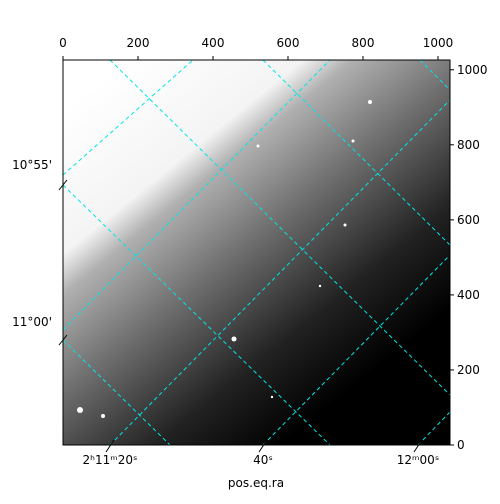  What do you see at coordinates (472, 70) in the screenshot?
I see `y-tick-label: 1000` at bounding box center [472, 70].